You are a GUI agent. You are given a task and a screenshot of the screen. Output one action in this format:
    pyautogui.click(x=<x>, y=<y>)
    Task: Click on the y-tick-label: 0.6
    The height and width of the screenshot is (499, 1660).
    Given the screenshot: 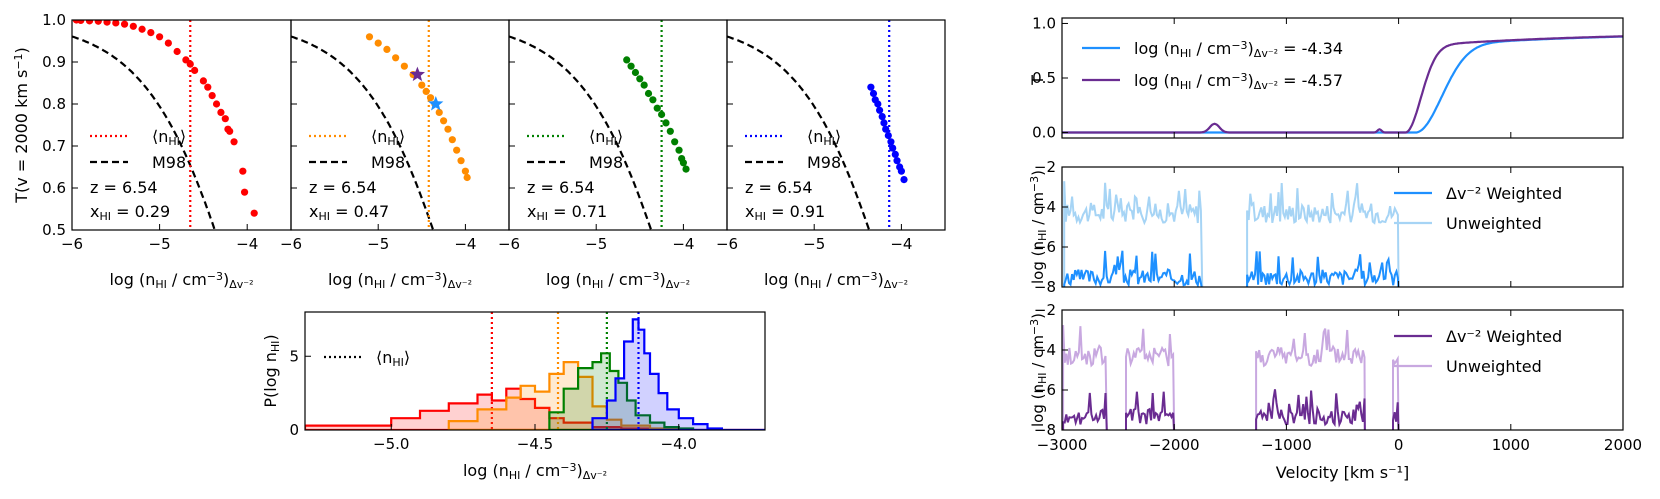 What is the action you would take?
    pyautogui.click(x=54, y=188)
    